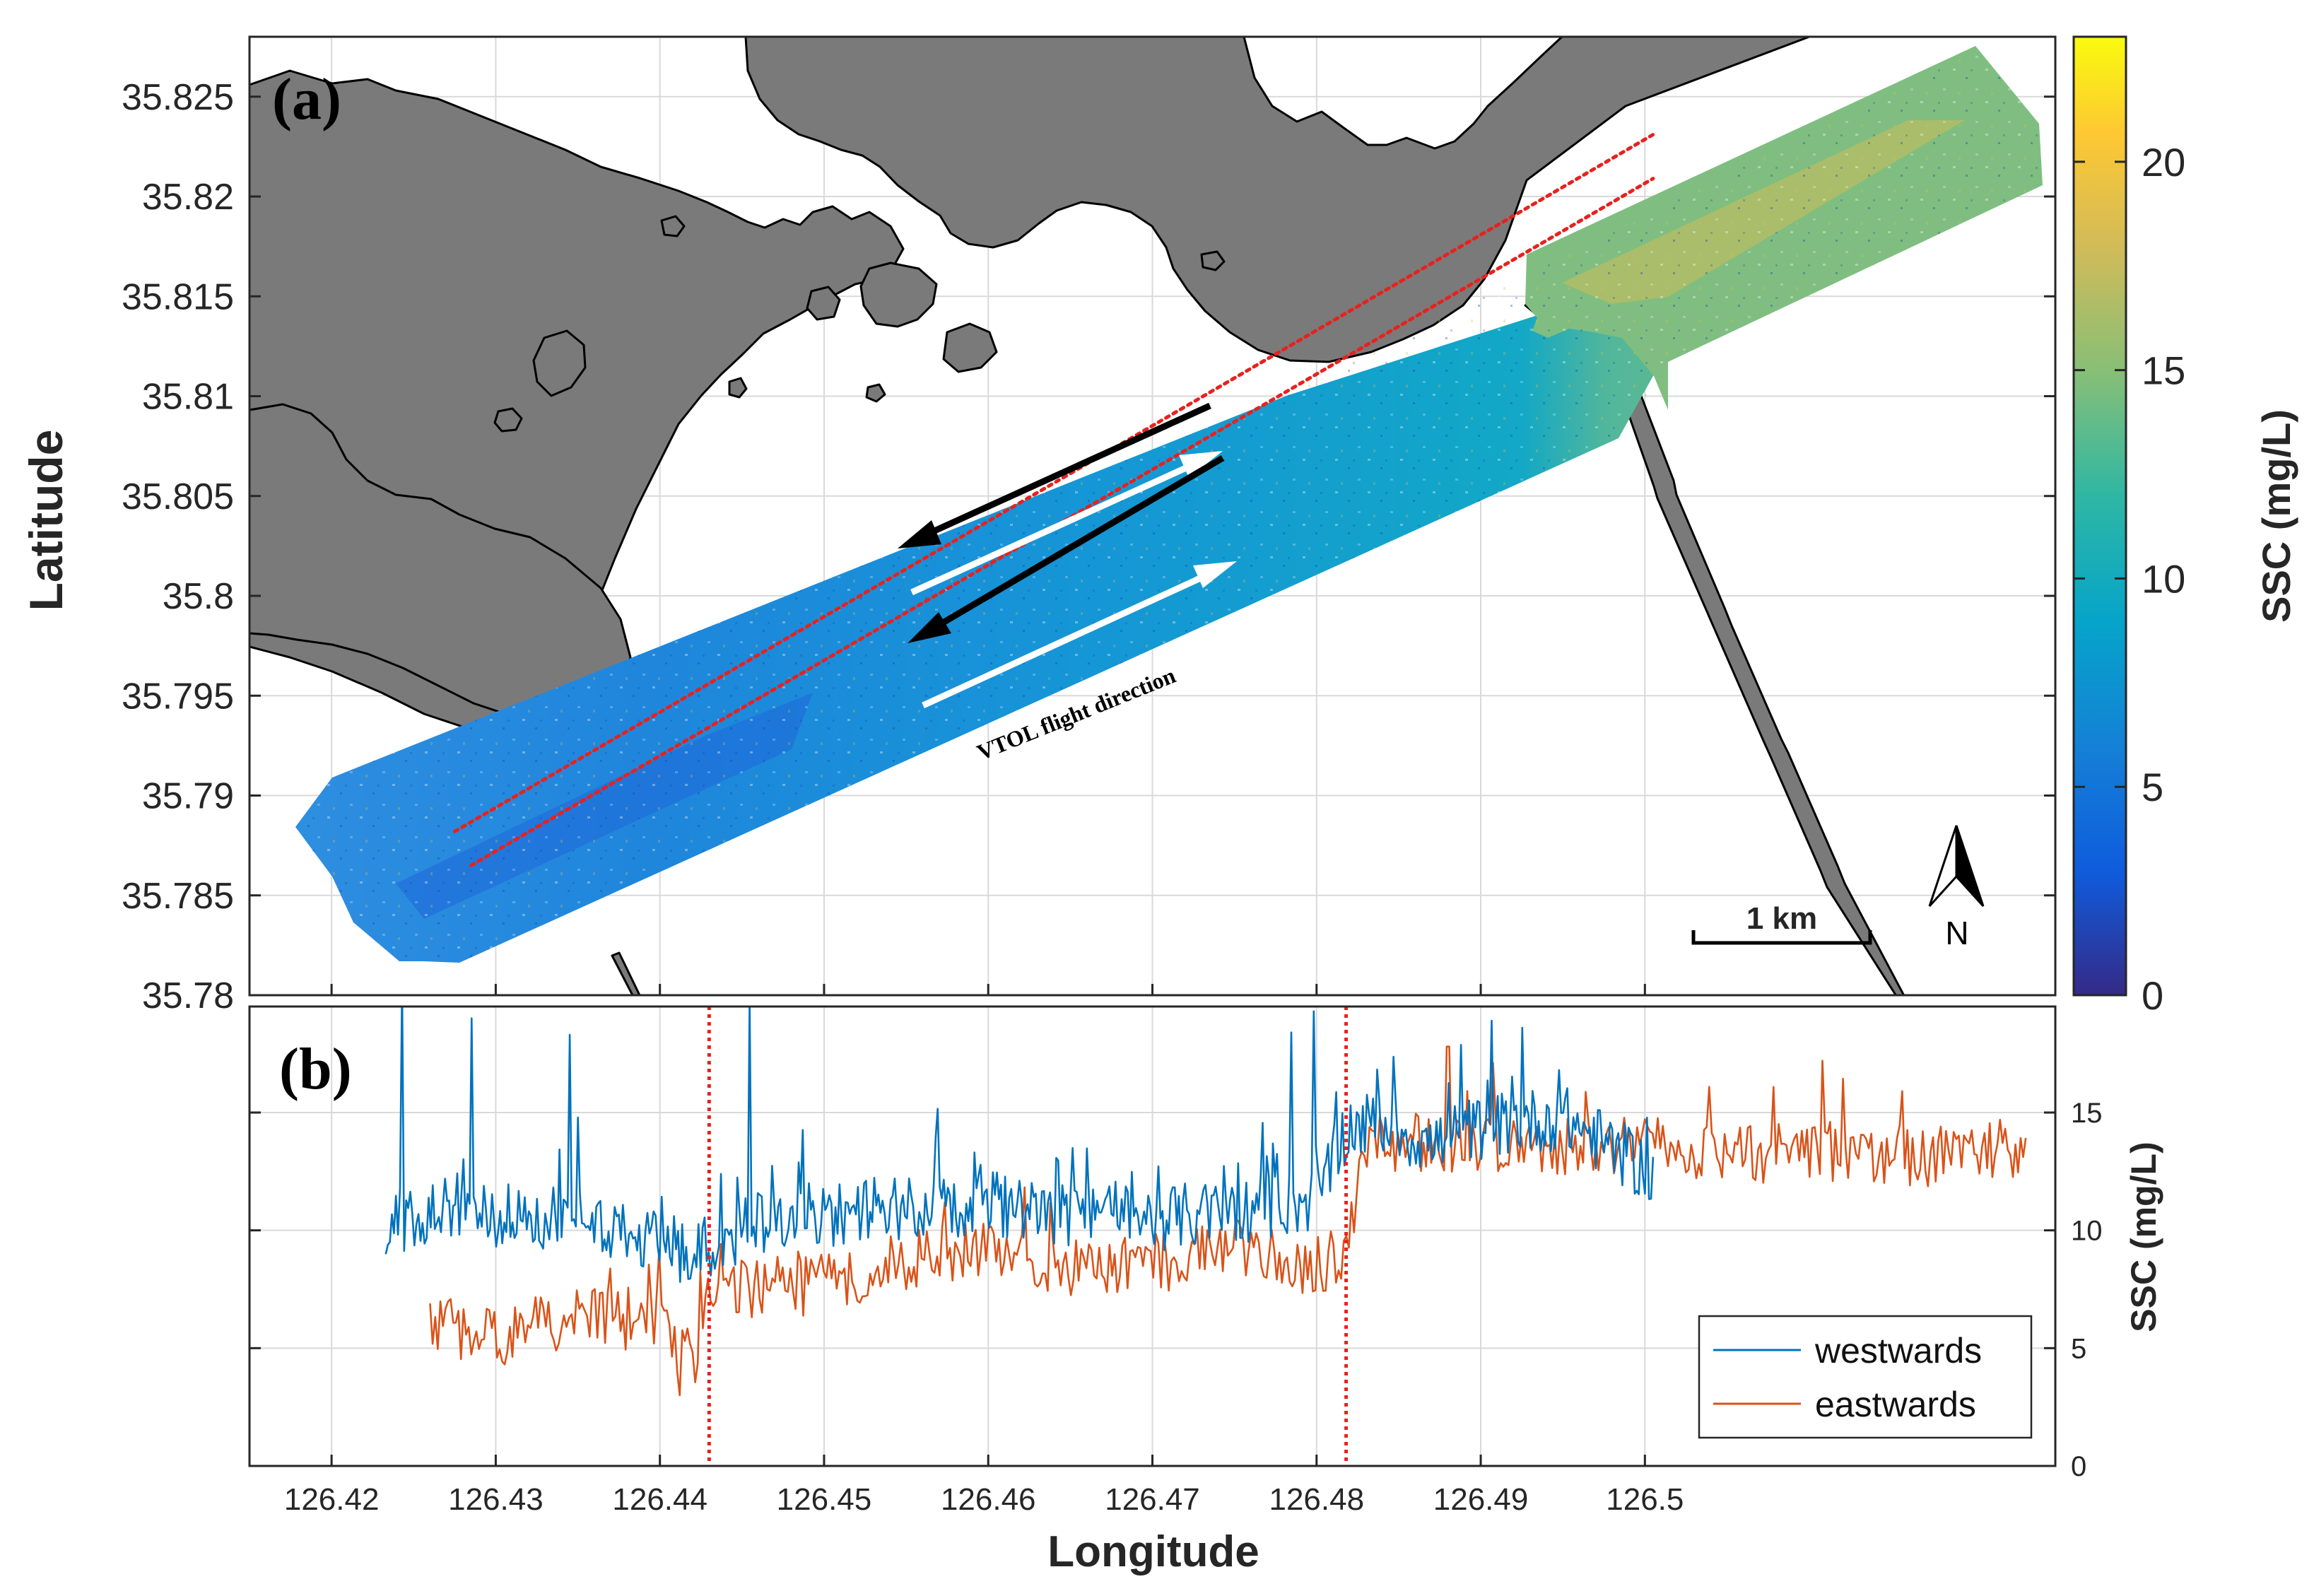  Describe the element at coordinates (2099, 516) in the screenshot. I see `colorbar-gradient` at that location.